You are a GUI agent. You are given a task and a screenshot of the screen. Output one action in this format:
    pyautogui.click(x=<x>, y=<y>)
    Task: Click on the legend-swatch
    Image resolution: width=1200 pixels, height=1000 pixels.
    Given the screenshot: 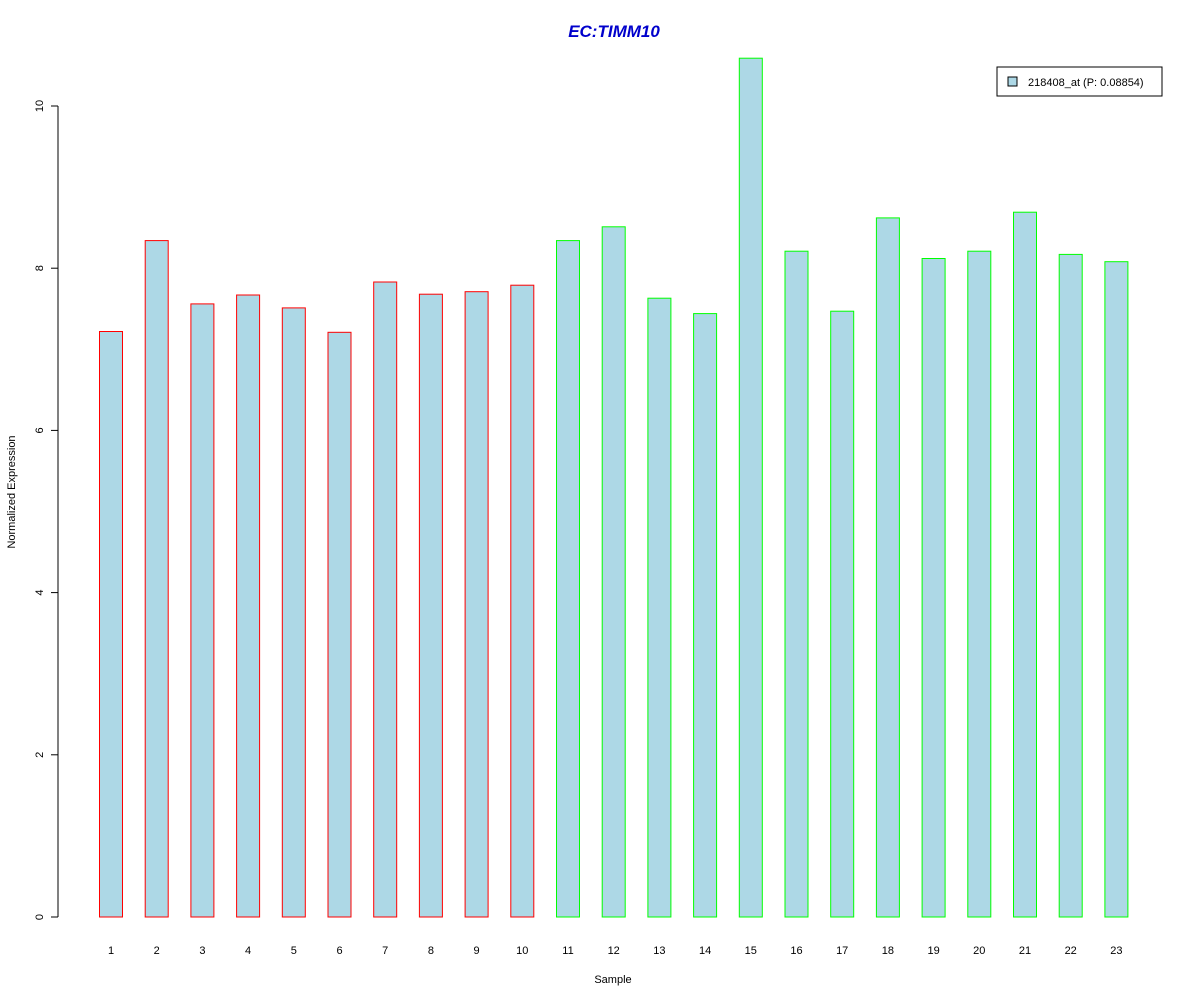 What is the action you would take?
    pyautogui.click(x=1012, y=81)
    